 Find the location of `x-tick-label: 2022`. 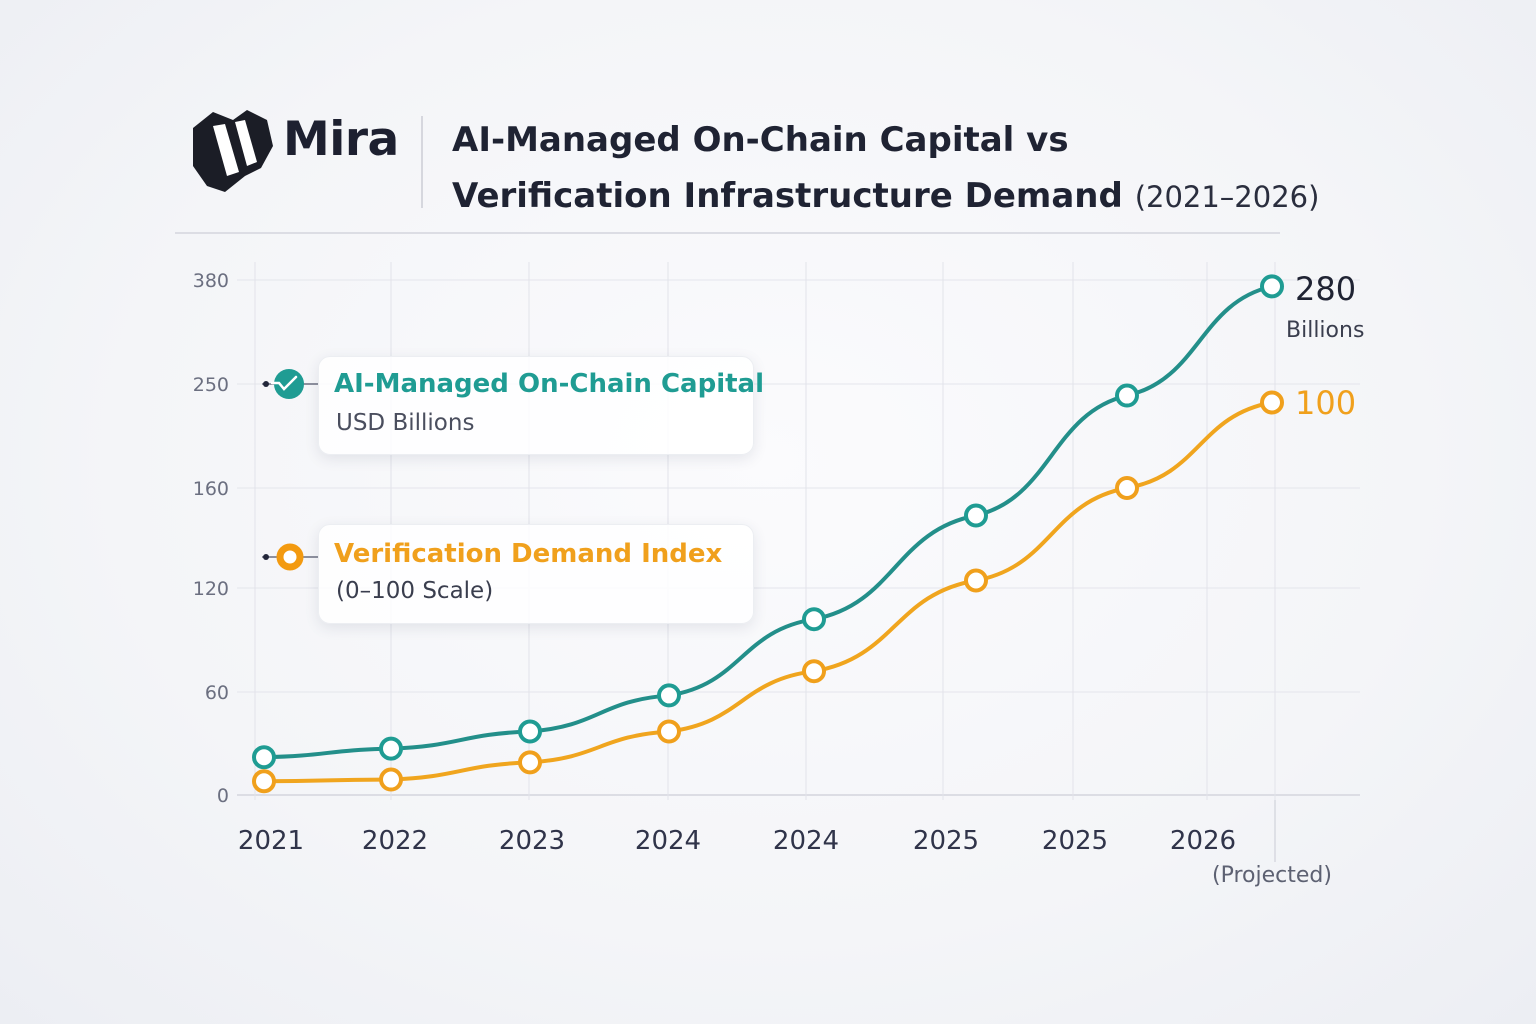

x-tick-label: 2022 is located at coordinates (395, 841).